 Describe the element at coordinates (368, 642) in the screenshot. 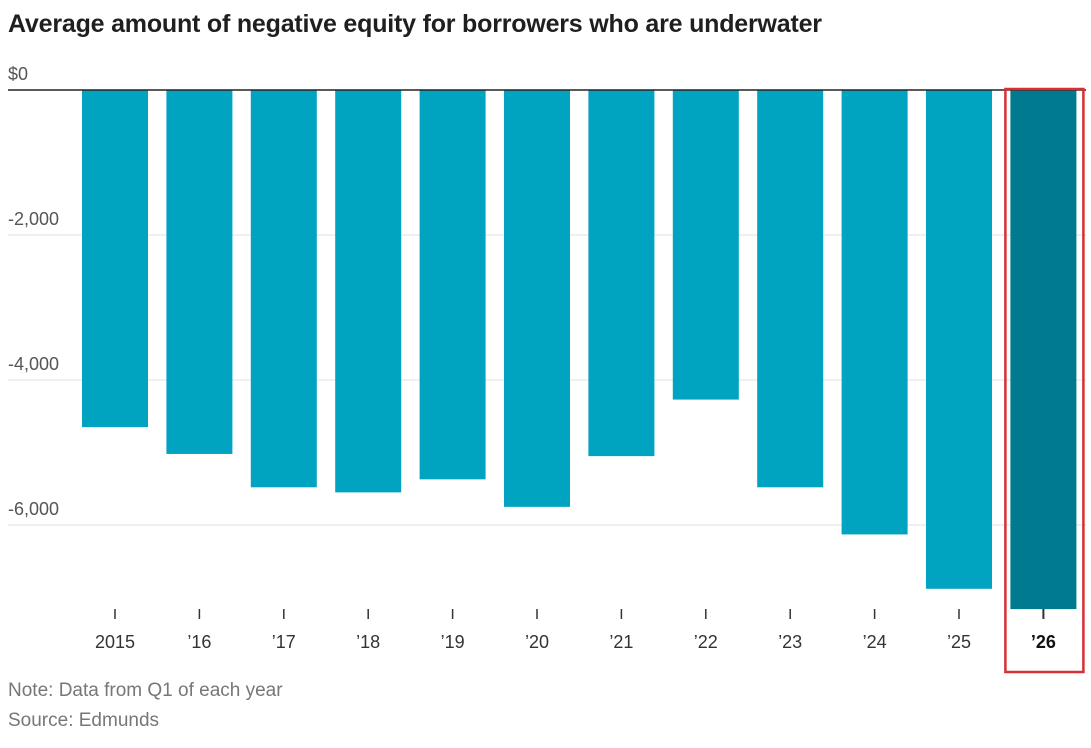

I see `x-tick-label: ’18` at that location.